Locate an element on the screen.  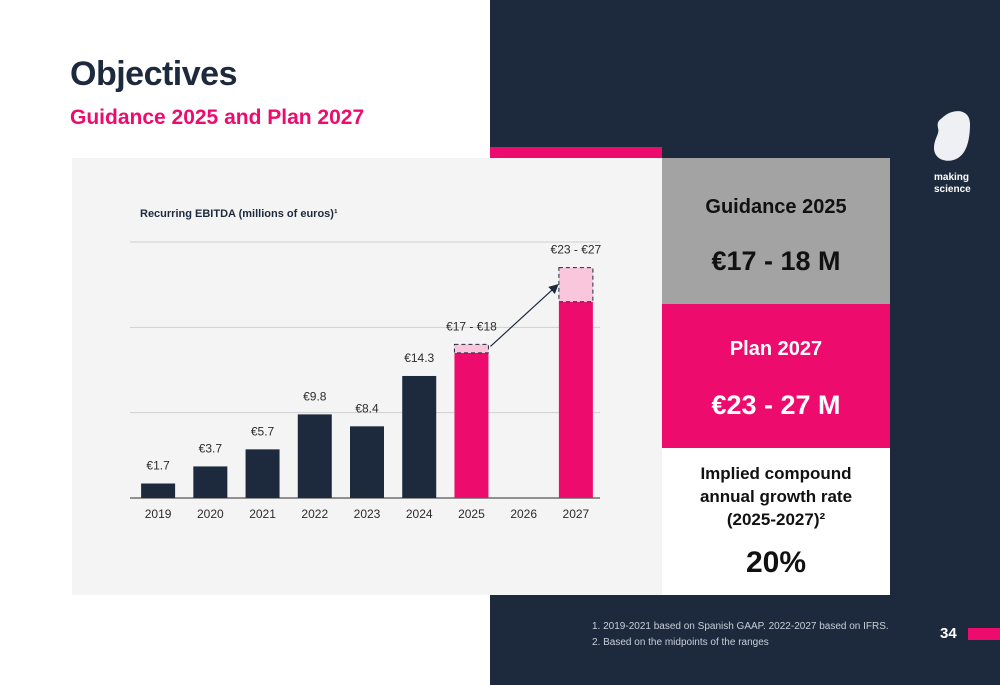
bar-2021 is located at coordinates (262, 473).